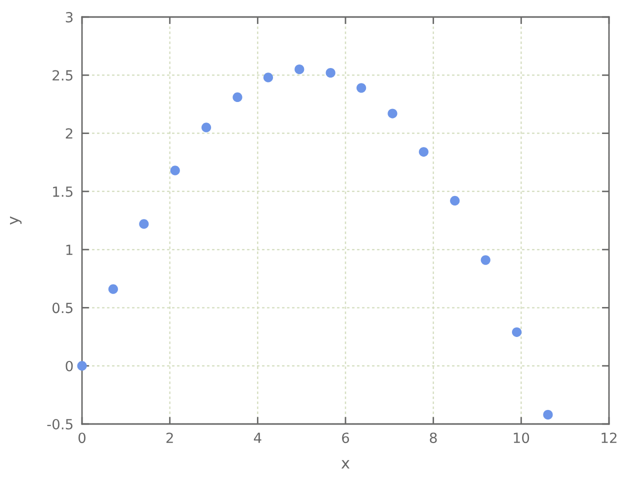 The image size is (640, 480). Describe the element at coordinates (345, 464) in the screenshot. I see `x-axis-title: x` at that location.